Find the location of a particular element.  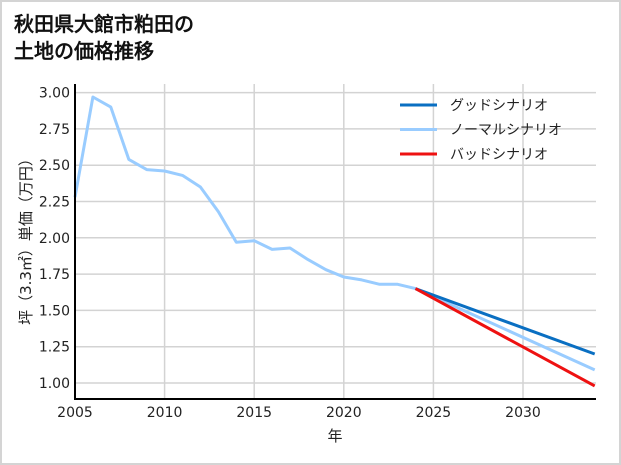

x-tick-label: 2030 is located at coordinates (523, 413).